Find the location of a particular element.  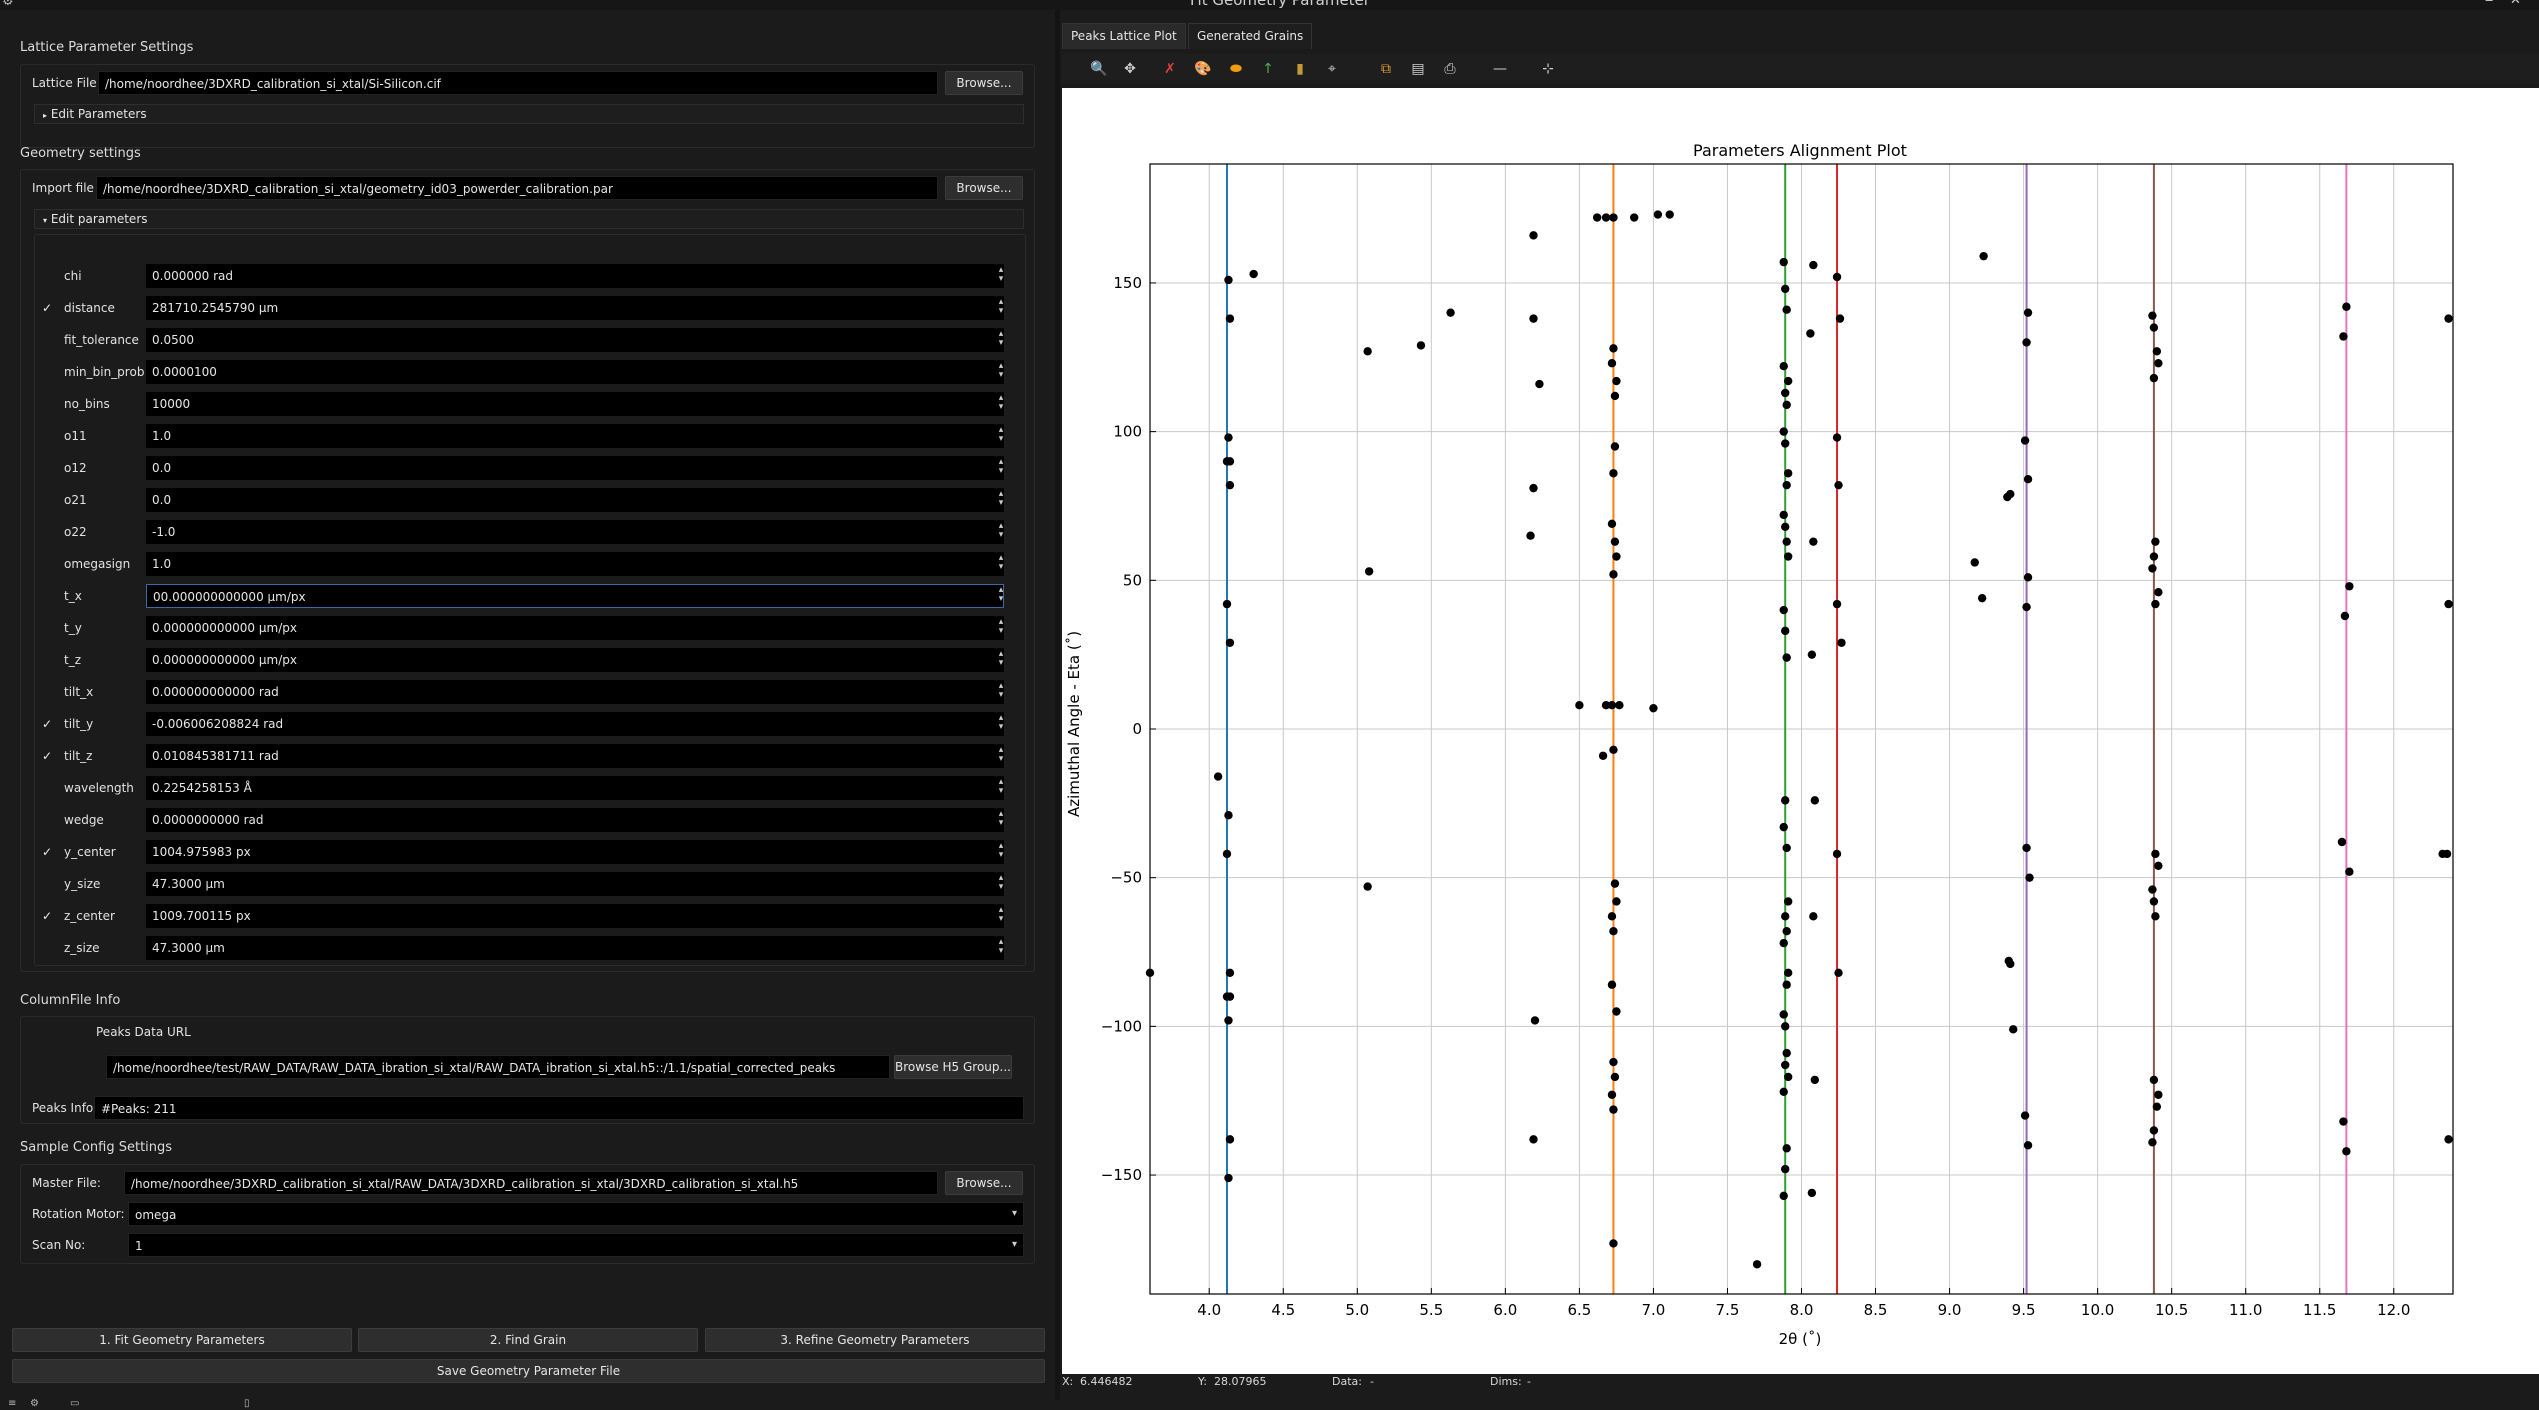

find-grain-button: 2. Find Grain is located at coordinates (528, 1340).